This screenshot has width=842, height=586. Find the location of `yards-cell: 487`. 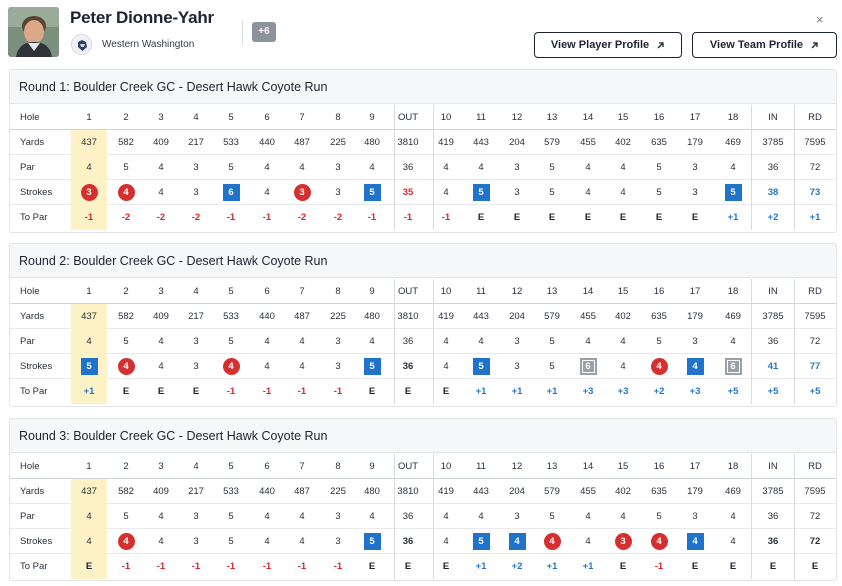

yards-cell: 487 is located at coordinates (302, 142).